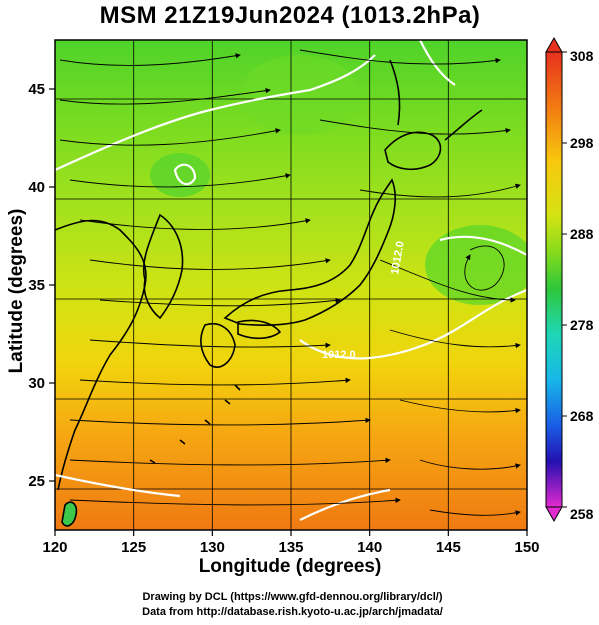  Describe the element at coordinates (290, 566) in the screenshot. I see `x-axis-label: Longitude (degrees)` at that location.